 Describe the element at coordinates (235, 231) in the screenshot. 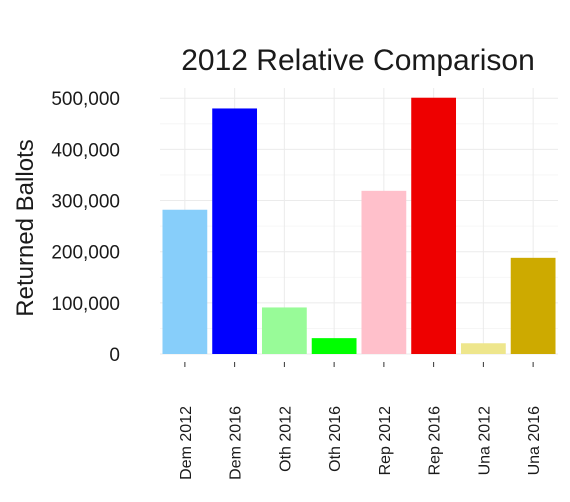

I see `bar-dem-2016` at that location.